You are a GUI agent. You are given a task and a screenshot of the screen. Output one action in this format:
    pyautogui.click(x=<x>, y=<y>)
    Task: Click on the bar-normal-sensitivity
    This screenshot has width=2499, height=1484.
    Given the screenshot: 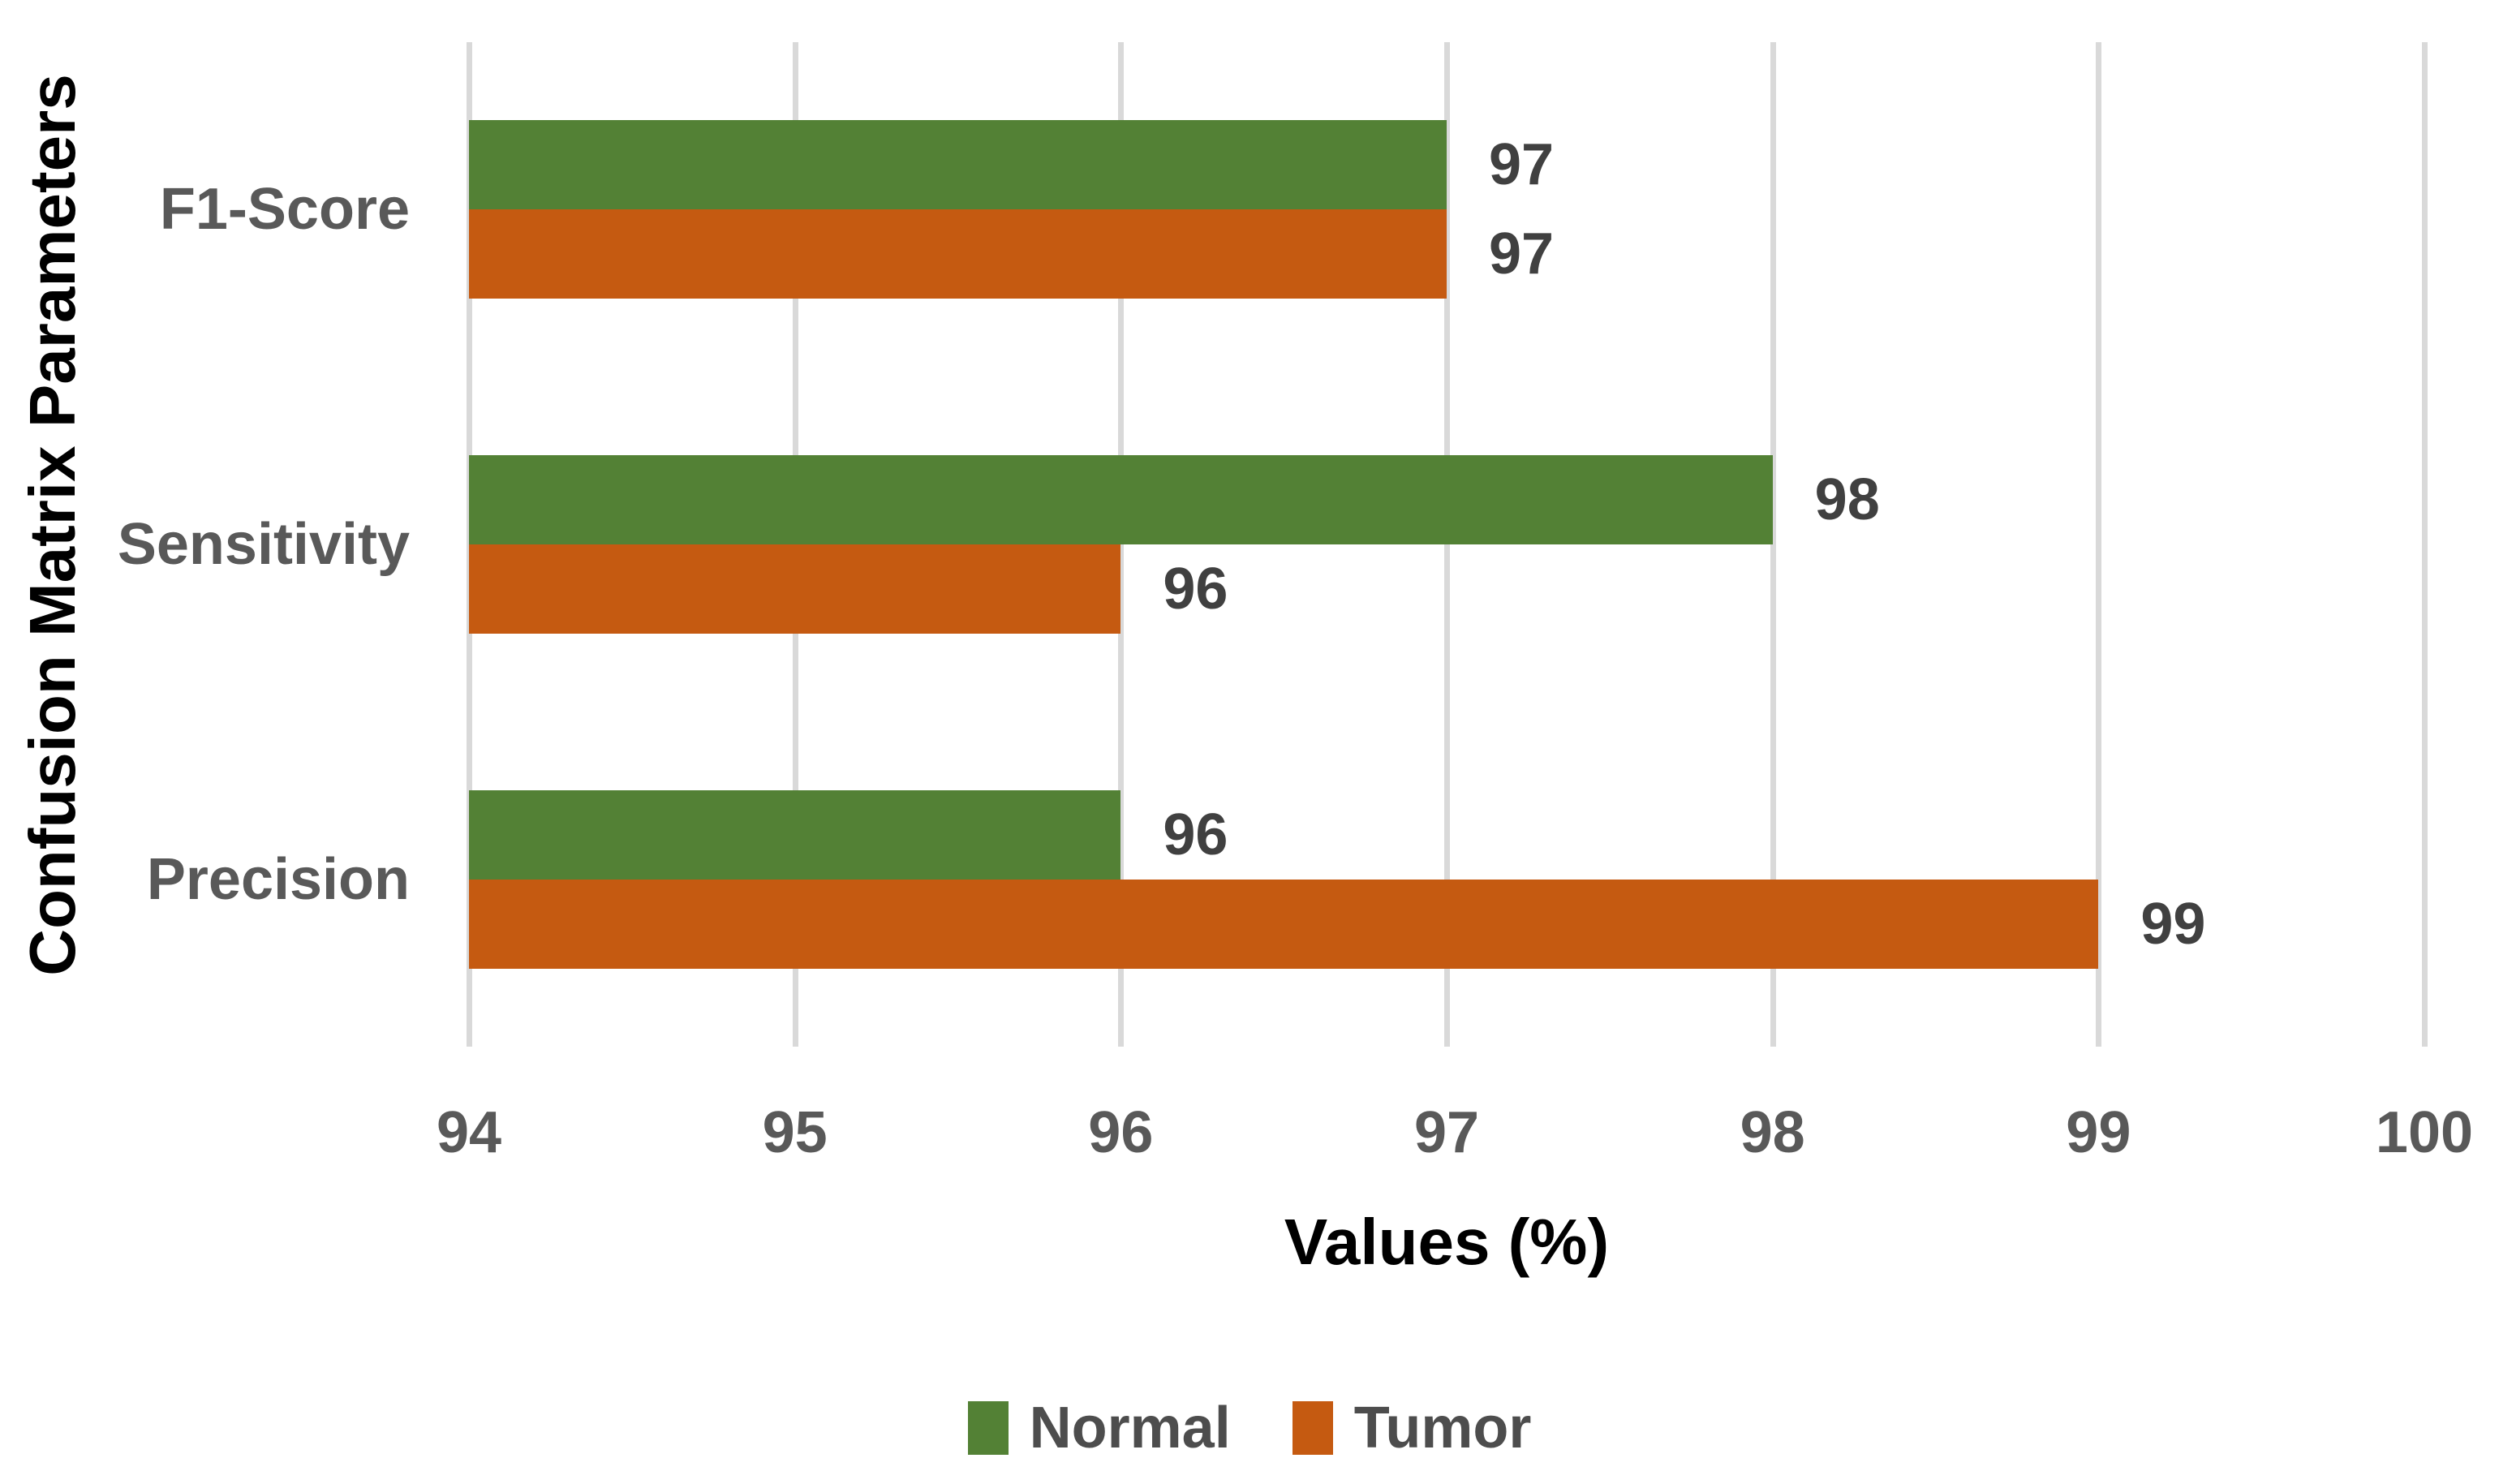 What is the action you would take?
    pyautogui.click(x=1121, y=499)
    